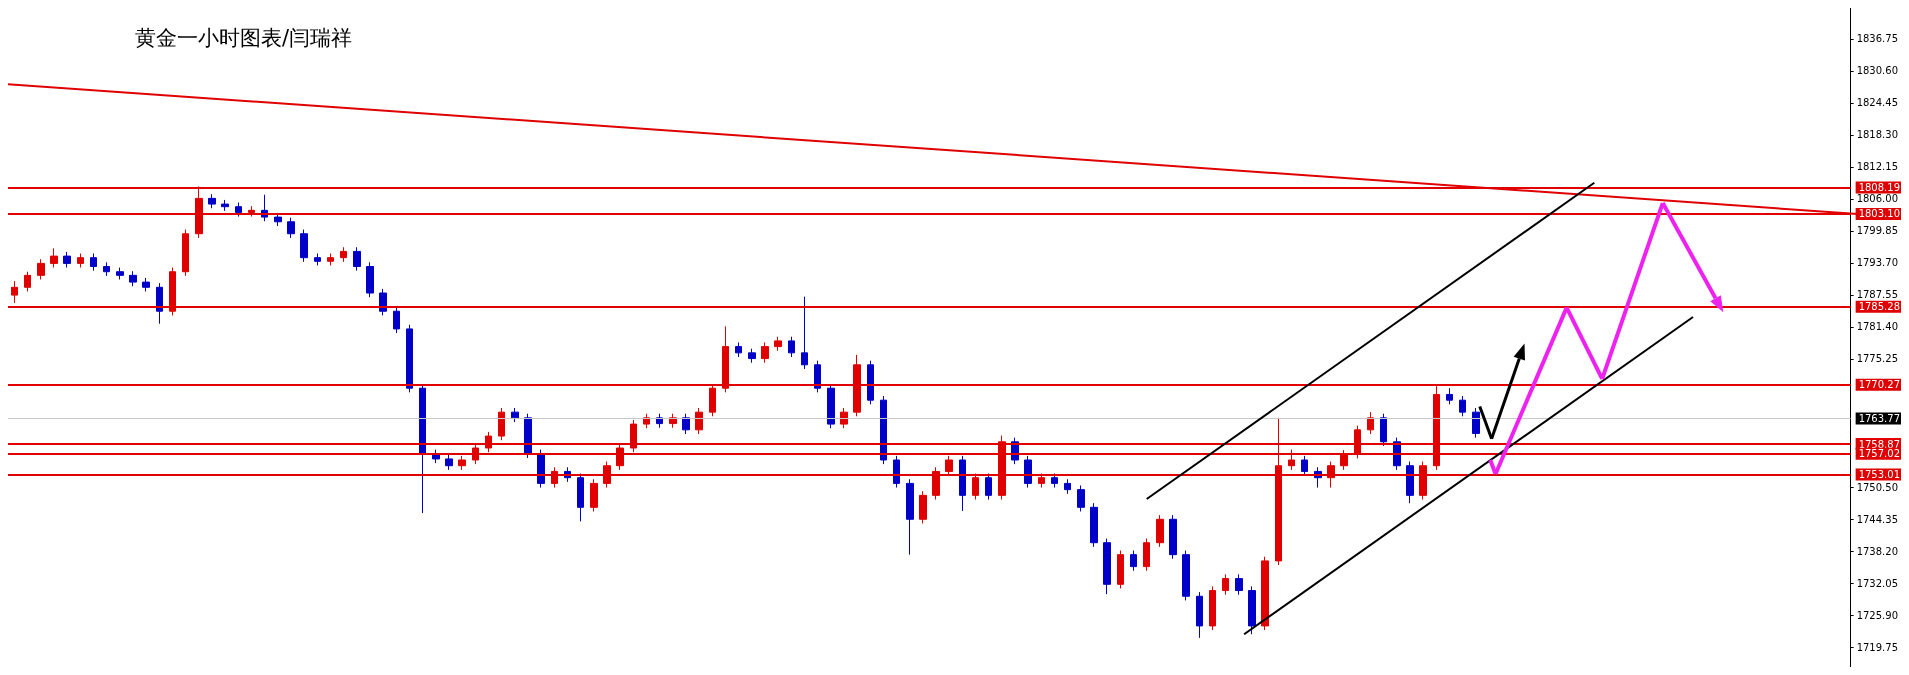  Describe the element at coordinates (1877, 263) in the screenshot. I see `y-tick-label: 1793.70` at that location.